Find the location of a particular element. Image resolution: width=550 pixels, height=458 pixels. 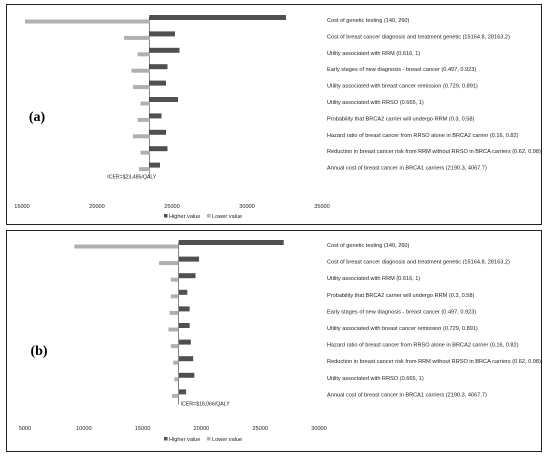

icer-annotation-a: ICER=$23,485/QALY is located at coordinates (132, 178).